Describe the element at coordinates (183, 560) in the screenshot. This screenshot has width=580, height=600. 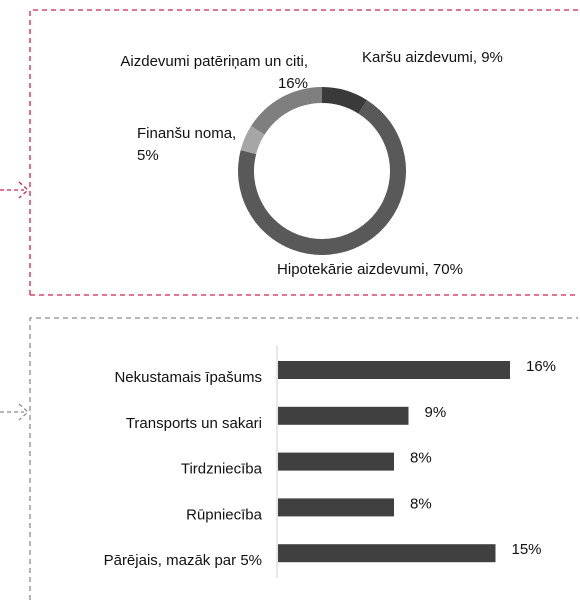
I see `category-label: Pārējais, mazāk par 5%` at that location.